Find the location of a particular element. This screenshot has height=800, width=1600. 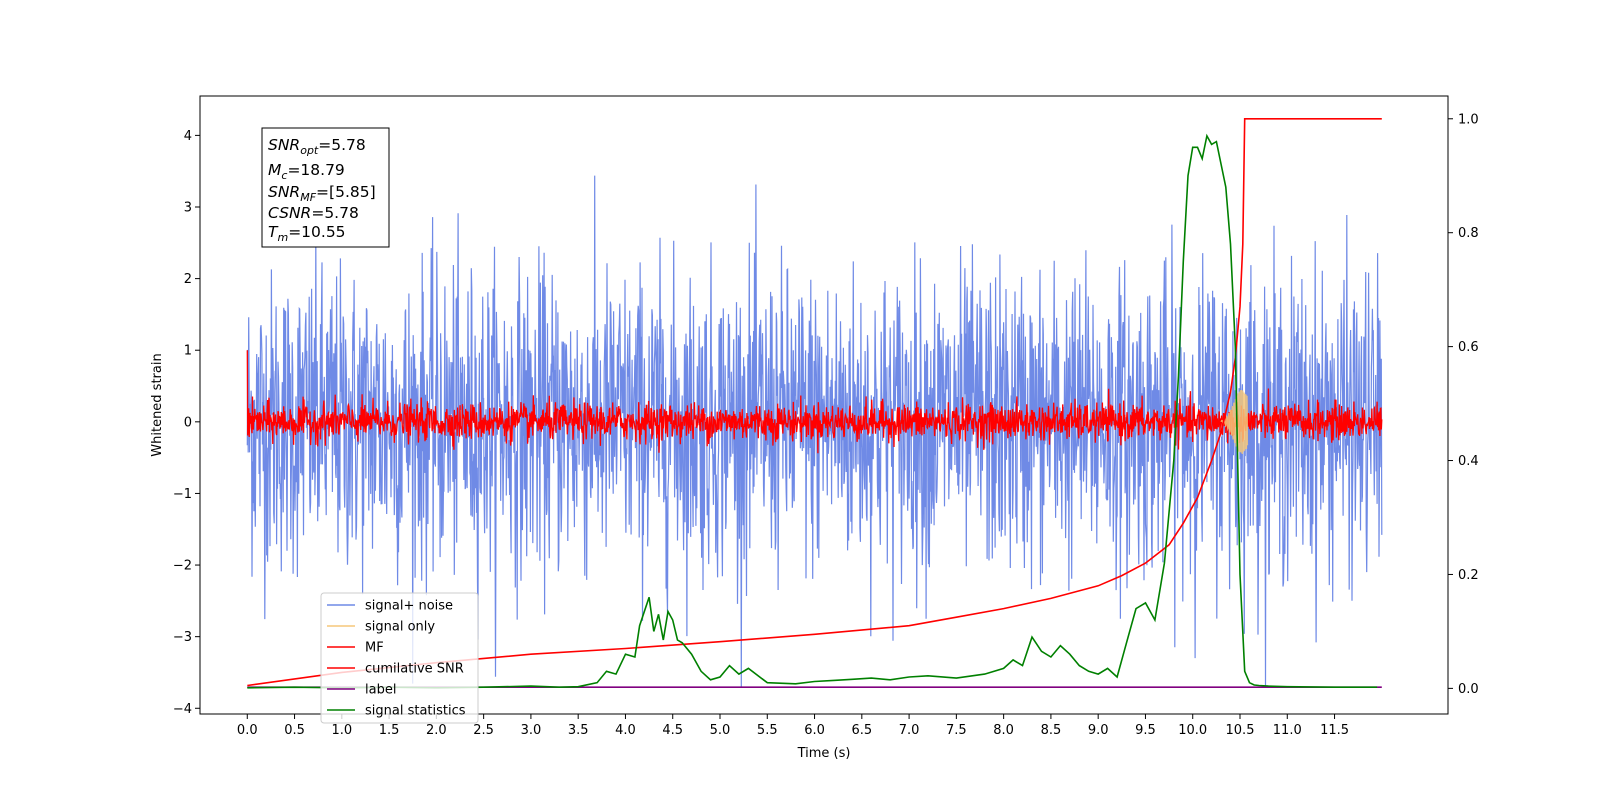

legend-frame is located at coordinates (399, 658).